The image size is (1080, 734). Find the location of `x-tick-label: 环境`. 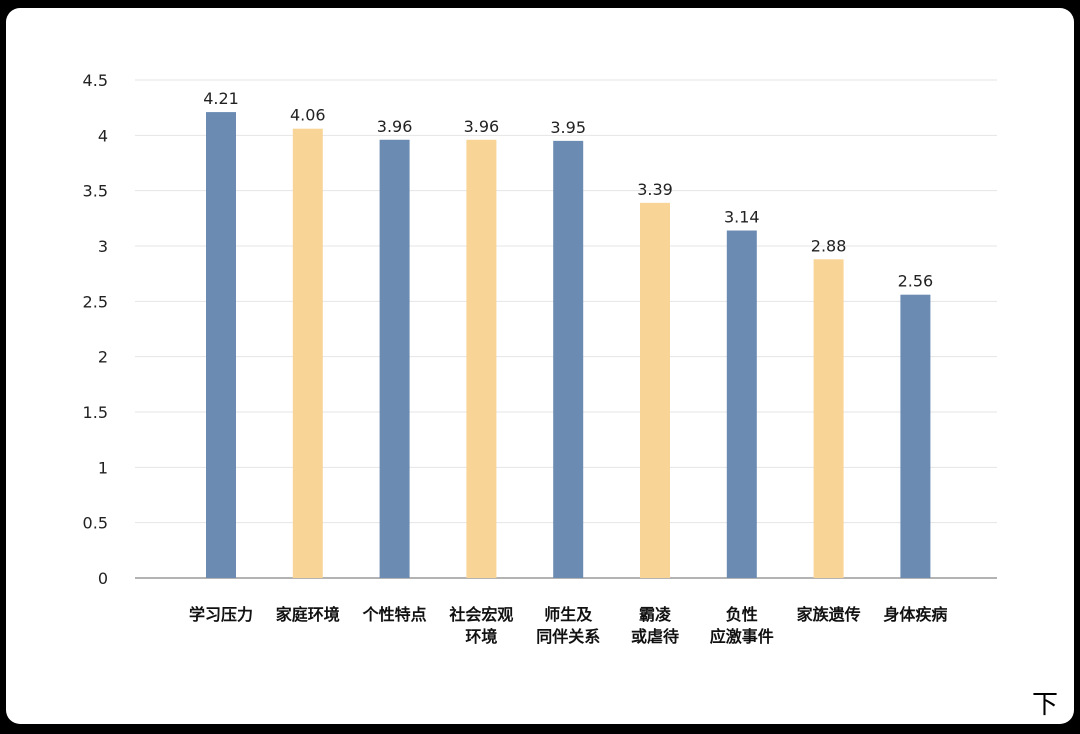

x-tick-label: 环境 is located at coordinates (481, 636).